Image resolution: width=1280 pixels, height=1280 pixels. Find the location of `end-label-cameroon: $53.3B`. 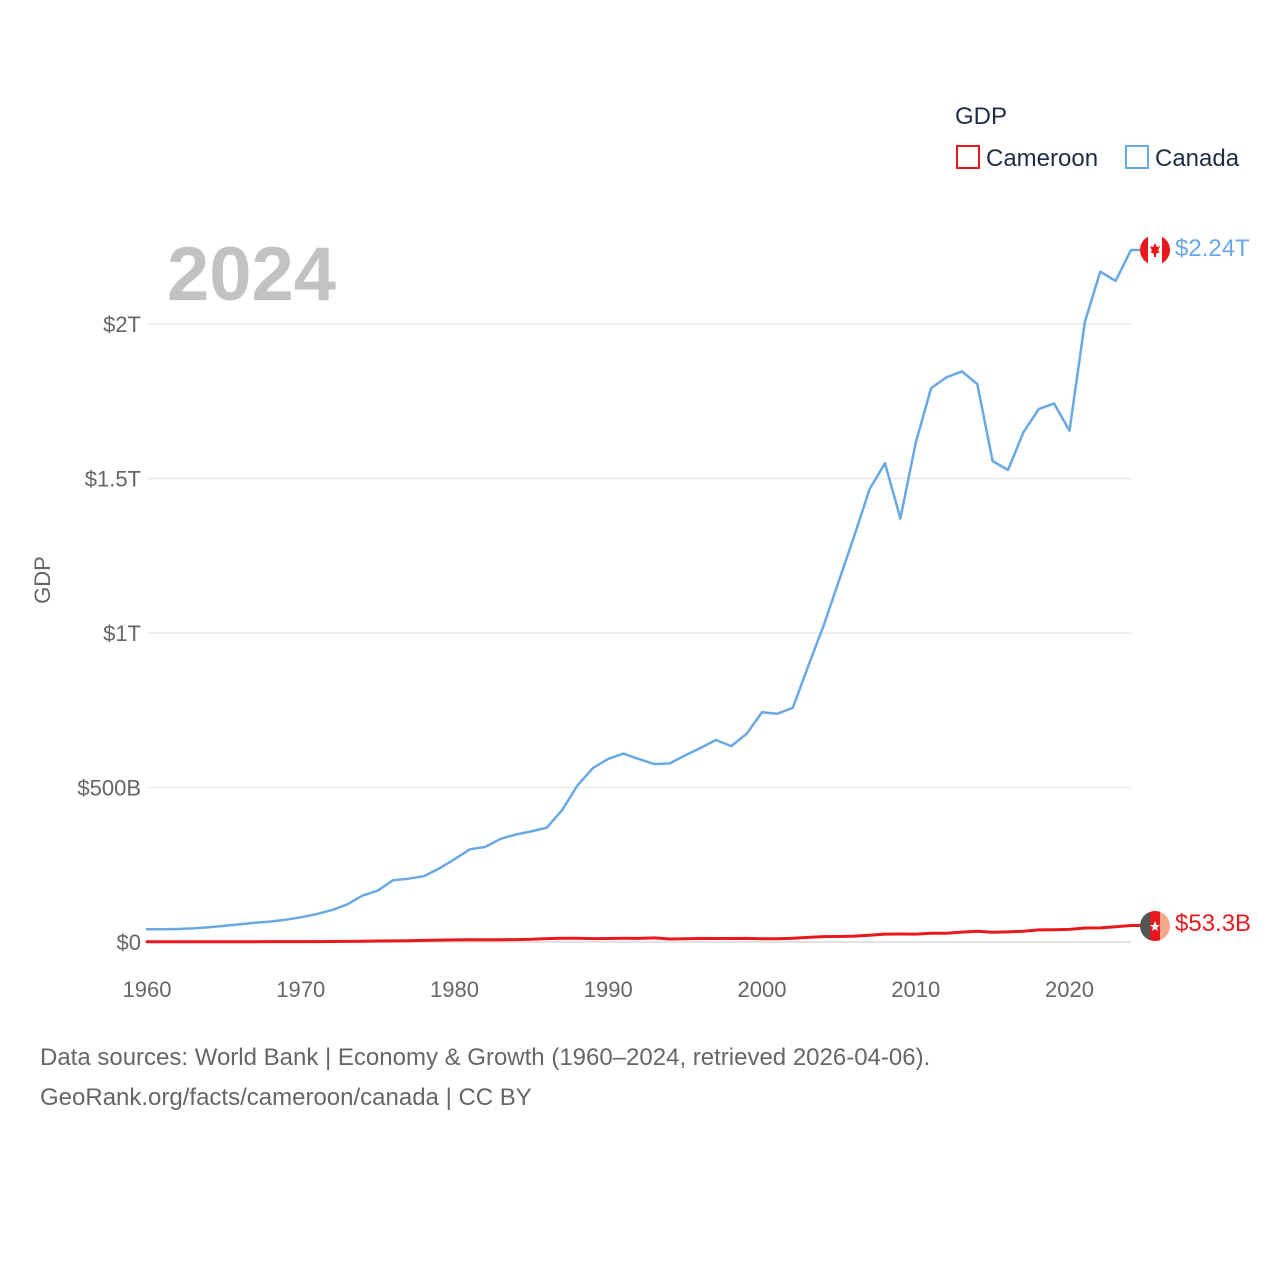

end-label-cameroon: $53.3B is located at coordinates (1213, 923).